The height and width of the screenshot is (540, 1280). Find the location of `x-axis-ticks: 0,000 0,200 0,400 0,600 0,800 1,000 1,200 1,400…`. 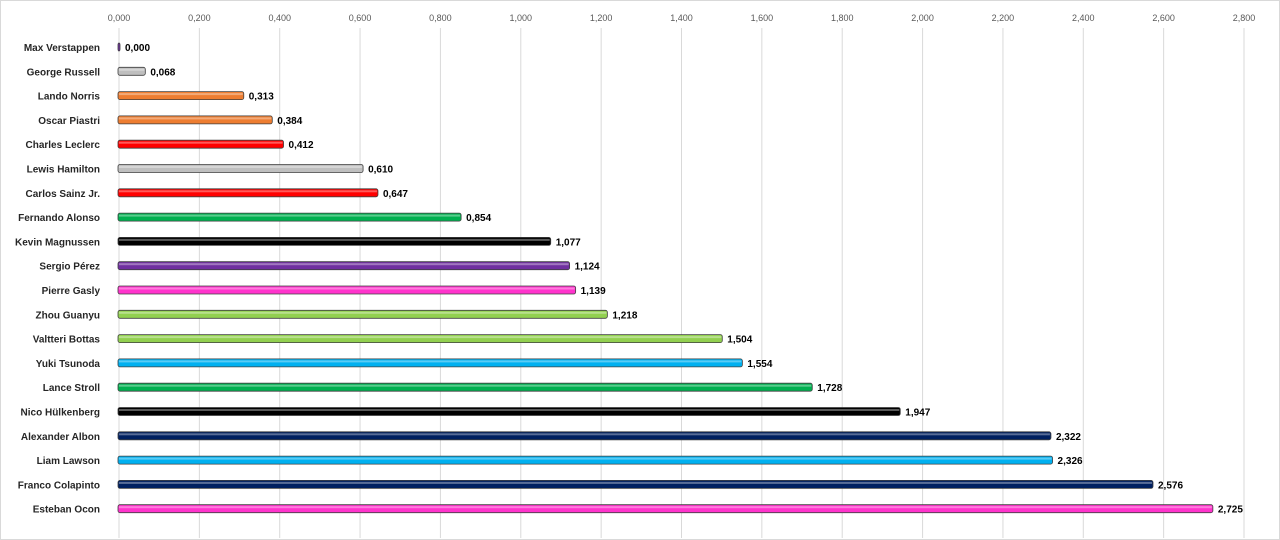

x-axis-ticks: 0,000 0,200 0,400 0,600 0,800 1,000 1,200 1,400… is located at coordinates (682, 18).